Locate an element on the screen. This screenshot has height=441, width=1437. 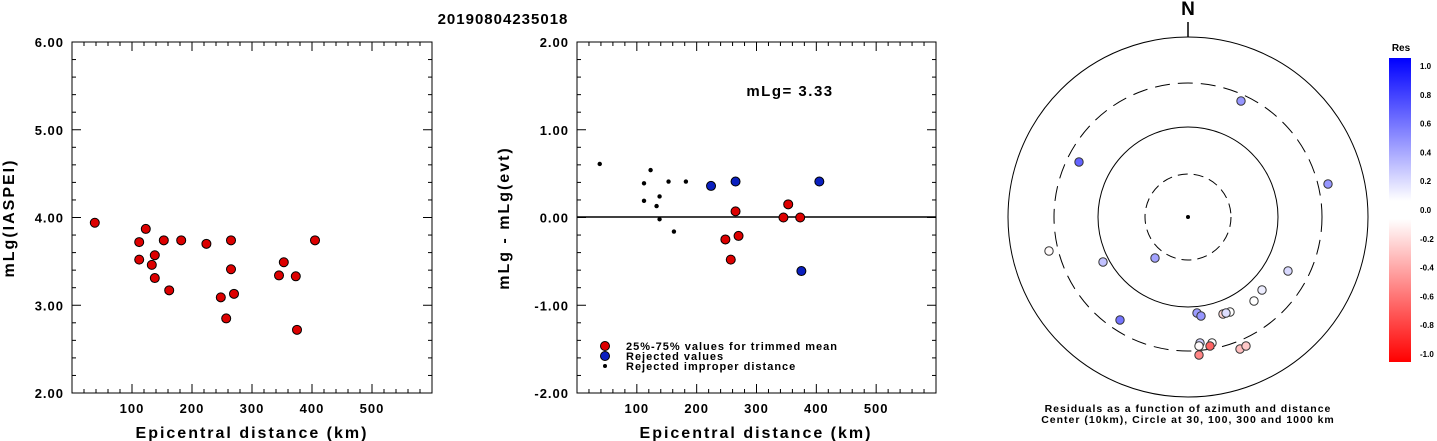
colorbar-tick-label: 0.4 is located at coordinates (1426, 152).